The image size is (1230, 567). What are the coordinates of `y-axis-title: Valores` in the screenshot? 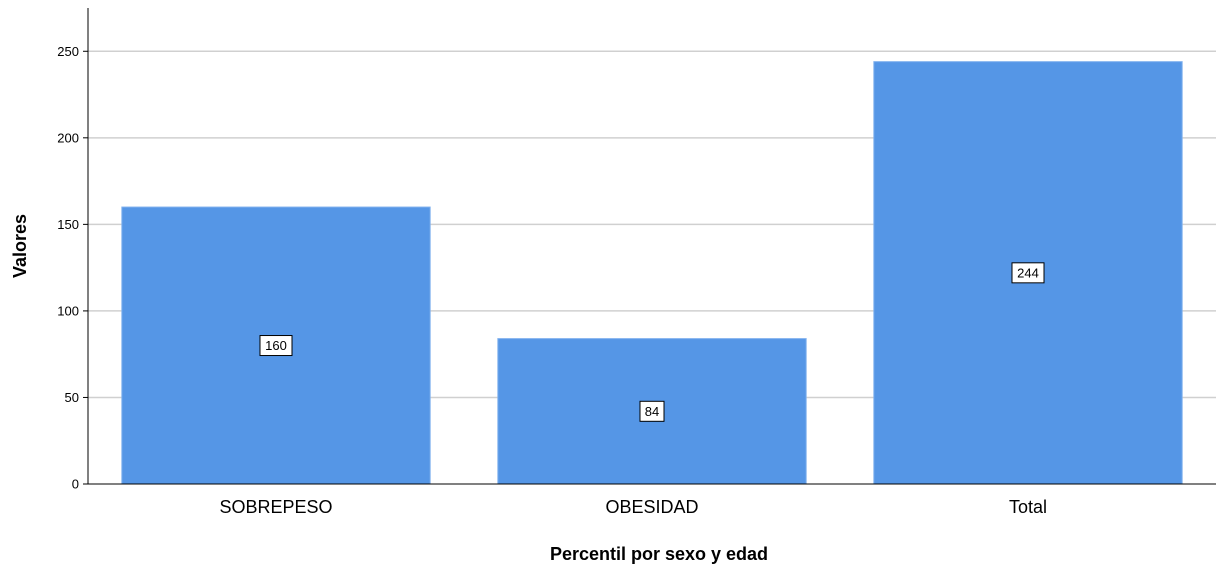 It's located at (20, 246).